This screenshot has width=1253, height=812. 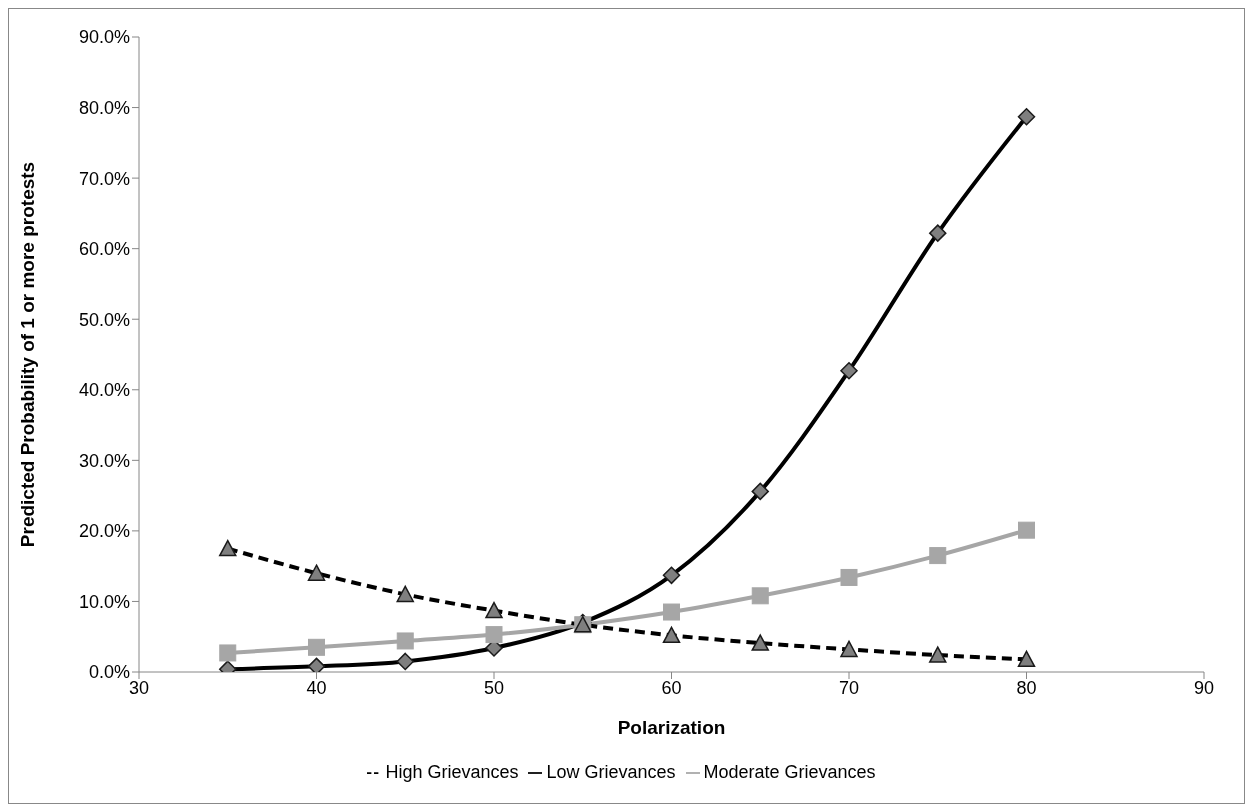 I want to click on x-axis-title: Polarization, so click(x=671, y=727).